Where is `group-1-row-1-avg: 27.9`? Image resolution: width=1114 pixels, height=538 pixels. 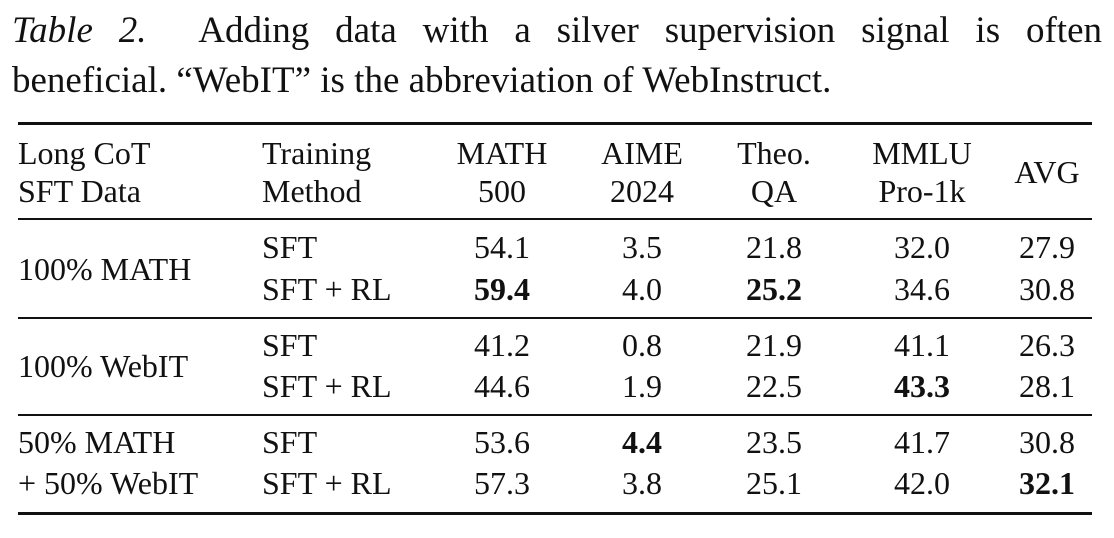 group-1-row-1-avg: 27.9 is located at coordinates (1047, 247).